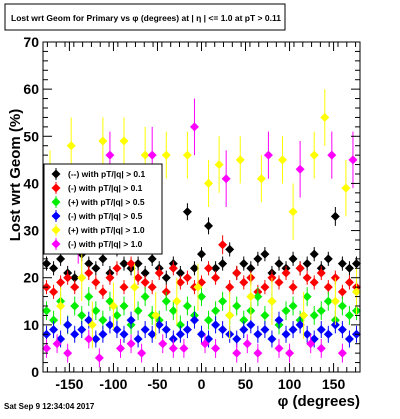 Image resolution: width=400 pixels, height=419 pixels. What do you see at coordinates (31, 136) in the screenshot?
I see `y-tick-label: 50` at bounding box center [31, 136].